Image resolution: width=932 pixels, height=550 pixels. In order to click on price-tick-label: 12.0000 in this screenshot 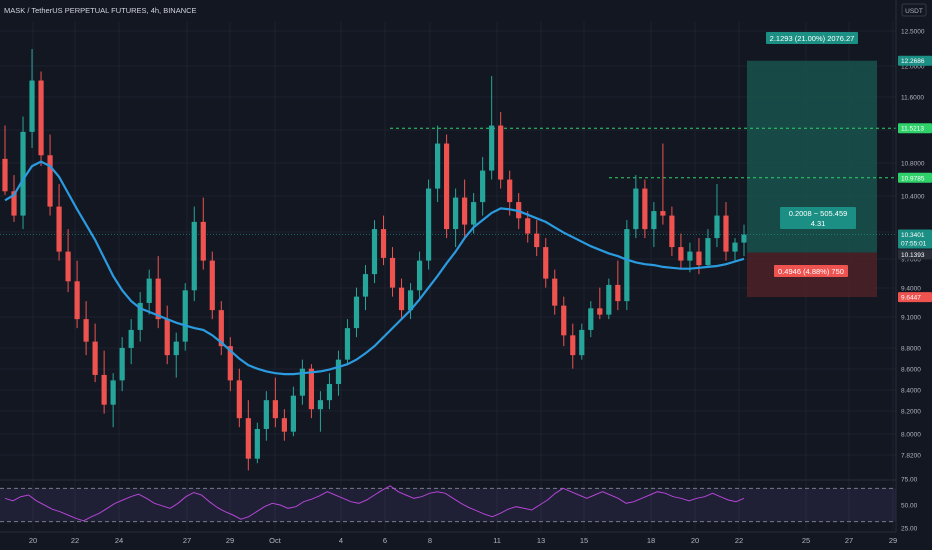, I will do `click(913, 67)`.